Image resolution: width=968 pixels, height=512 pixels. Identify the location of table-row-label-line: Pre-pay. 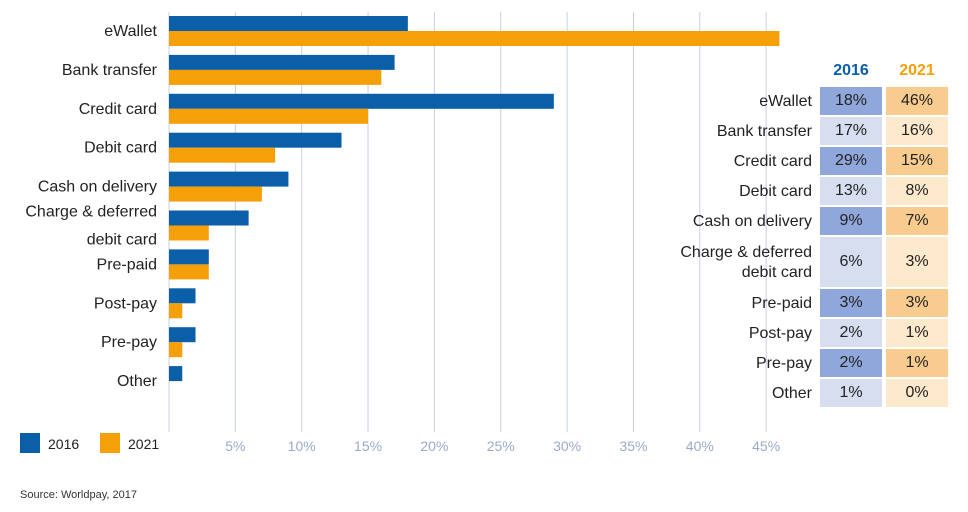
(783, 363).